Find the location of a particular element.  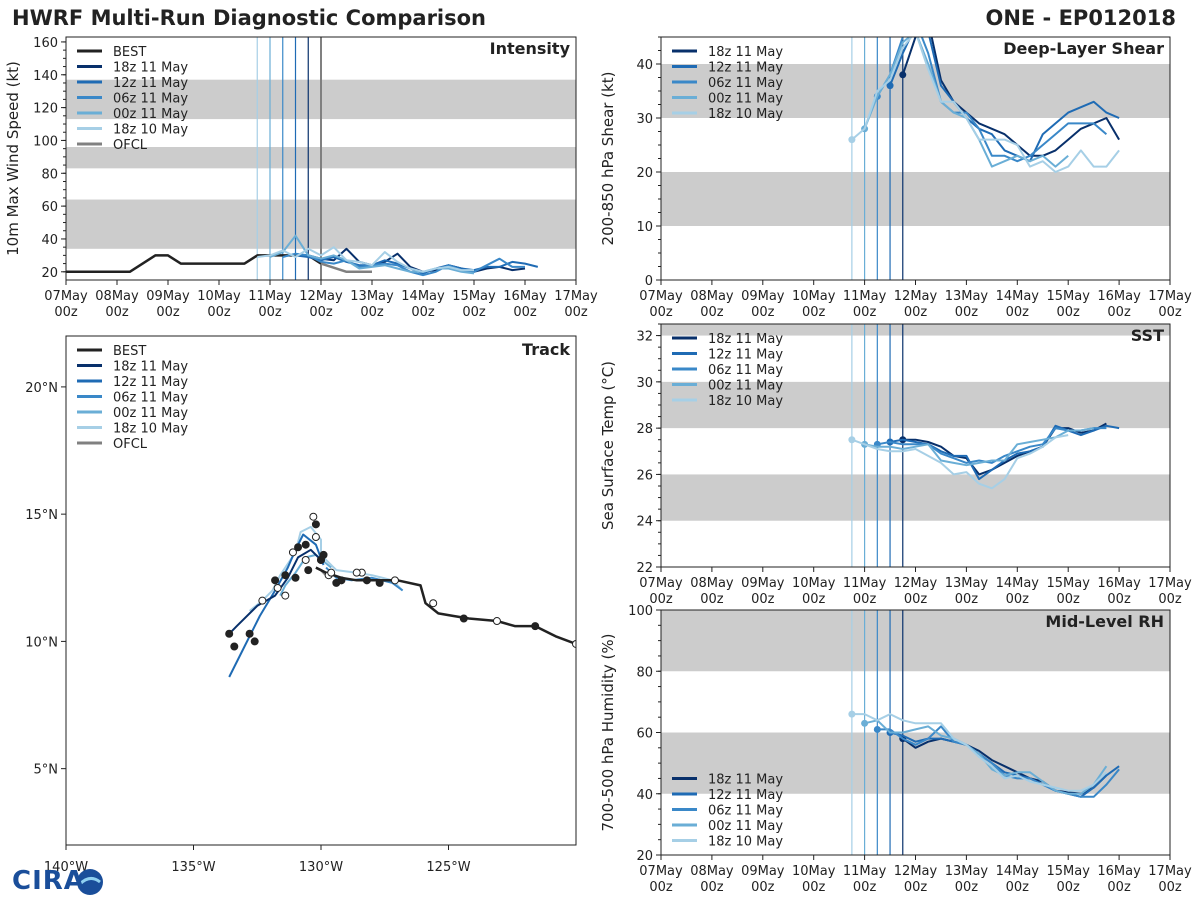

xtick-hour-shear-1: 00z is located at coordinates (712, 312).